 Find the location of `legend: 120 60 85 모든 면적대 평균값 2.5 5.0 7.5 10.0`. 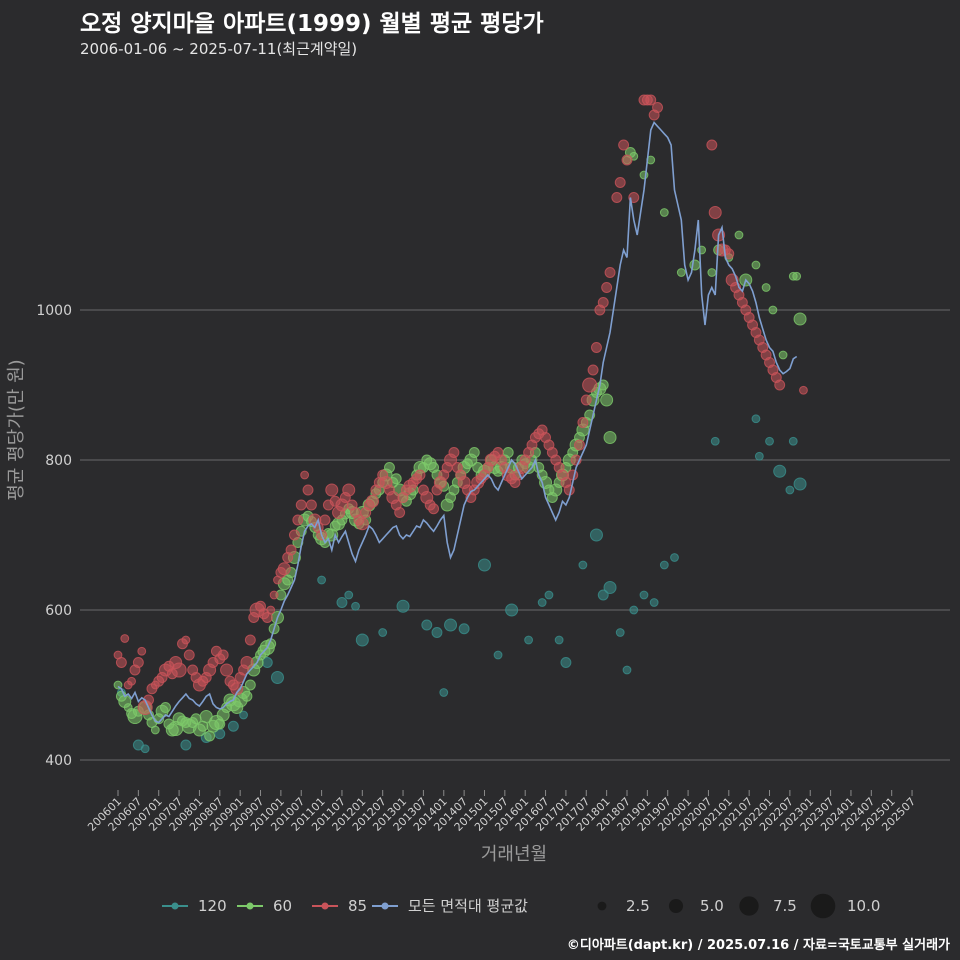

legend: 120 60 85 모든 면적대 평균값 2.5 5.0 7.5 10.0 is located at coordinates (521, 906).